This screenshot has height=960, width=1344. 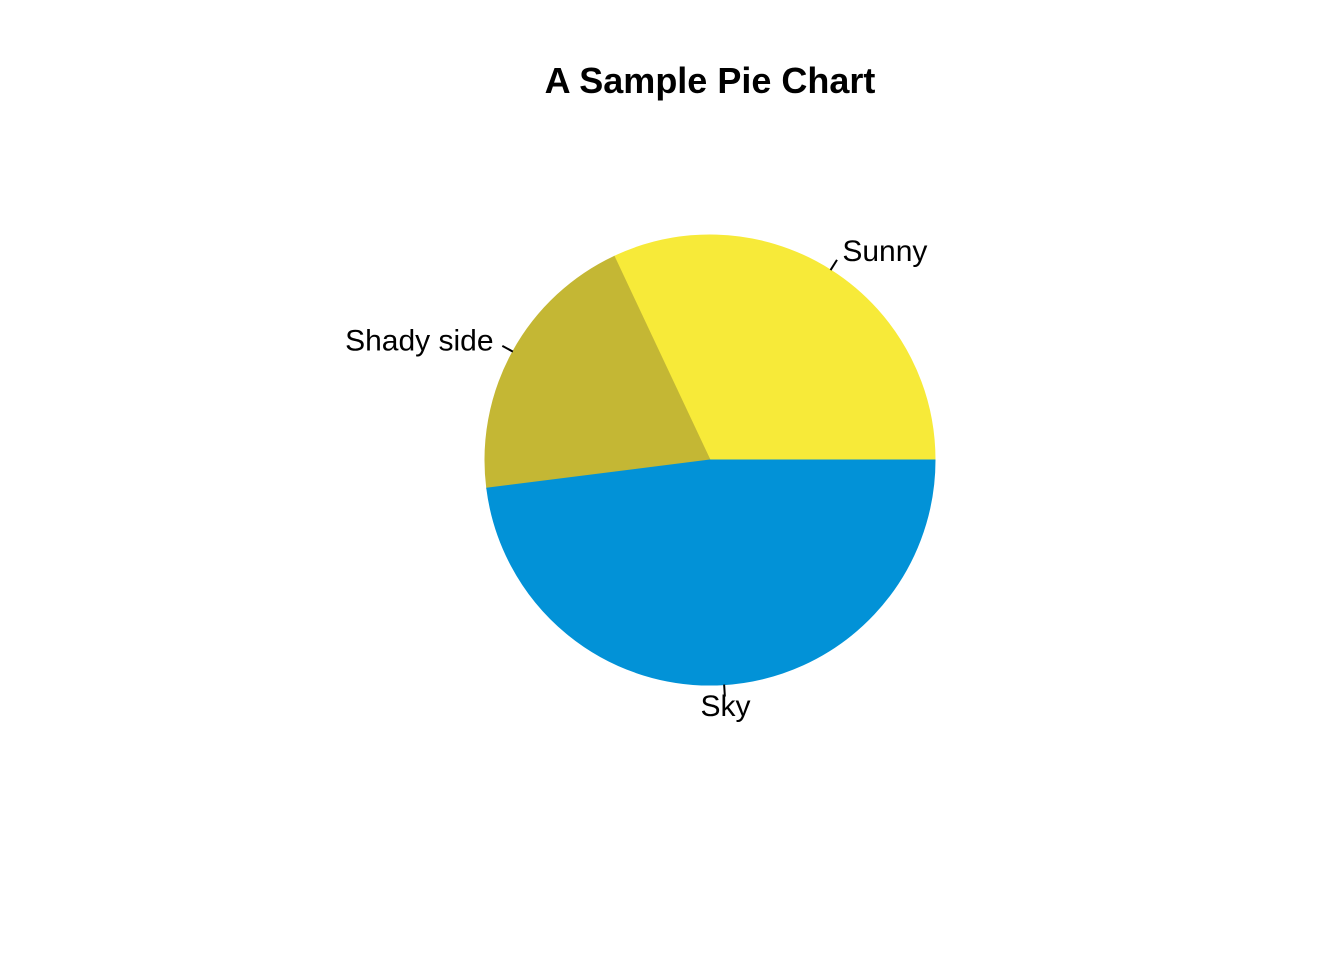 I want to click on pie-leader-lines, so click(x=669, y=478).